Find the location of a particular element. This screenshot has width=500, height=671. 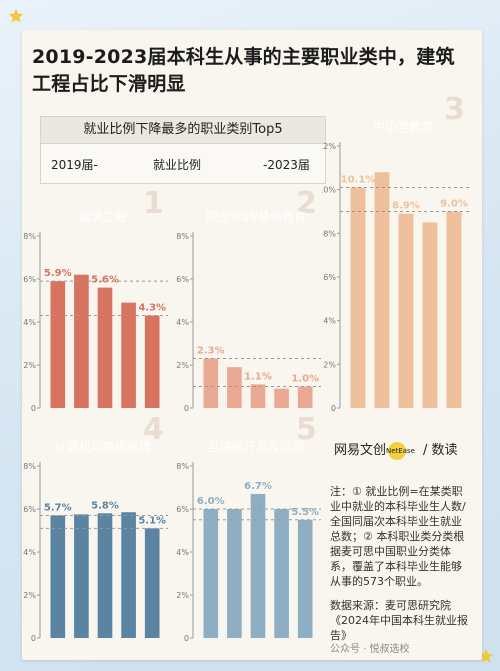

data-label: 9.0% is located at coordinates (454, 204).